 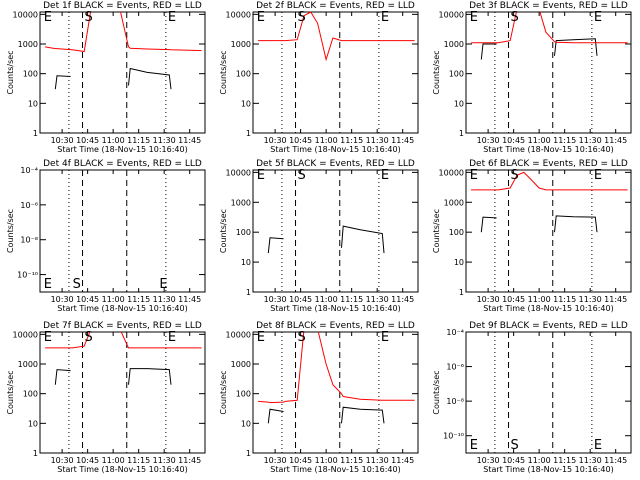 What do you see at coordinates (453, 436) in the screenshot?
I see `y-tick-label: 10⁻¹⁰` at bounding box center [453, 436].